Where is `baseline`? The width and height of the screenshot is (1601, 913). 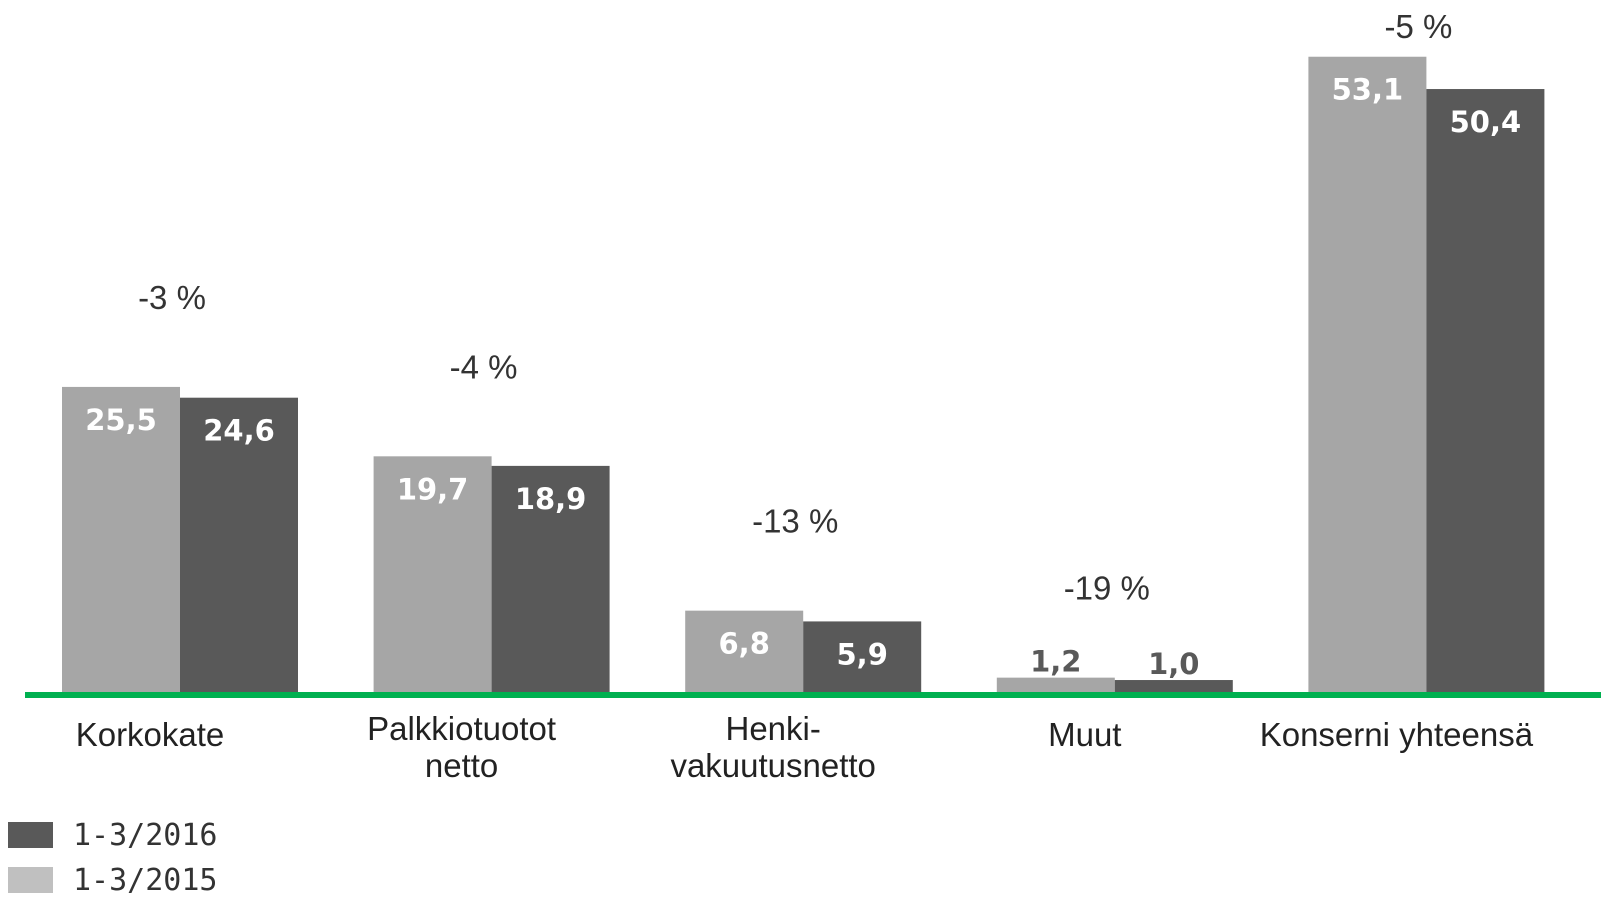 baseline is located at coordinates (813, 695).